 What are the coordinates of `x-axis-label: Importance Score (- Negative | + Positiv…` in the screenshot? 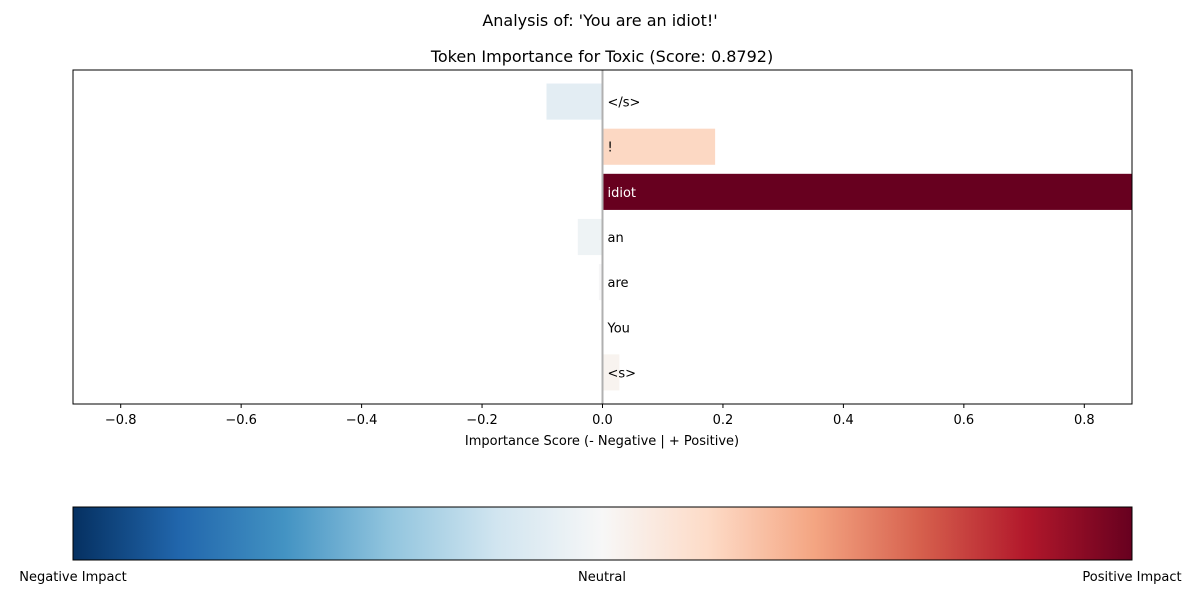 It's located at (602, 441).